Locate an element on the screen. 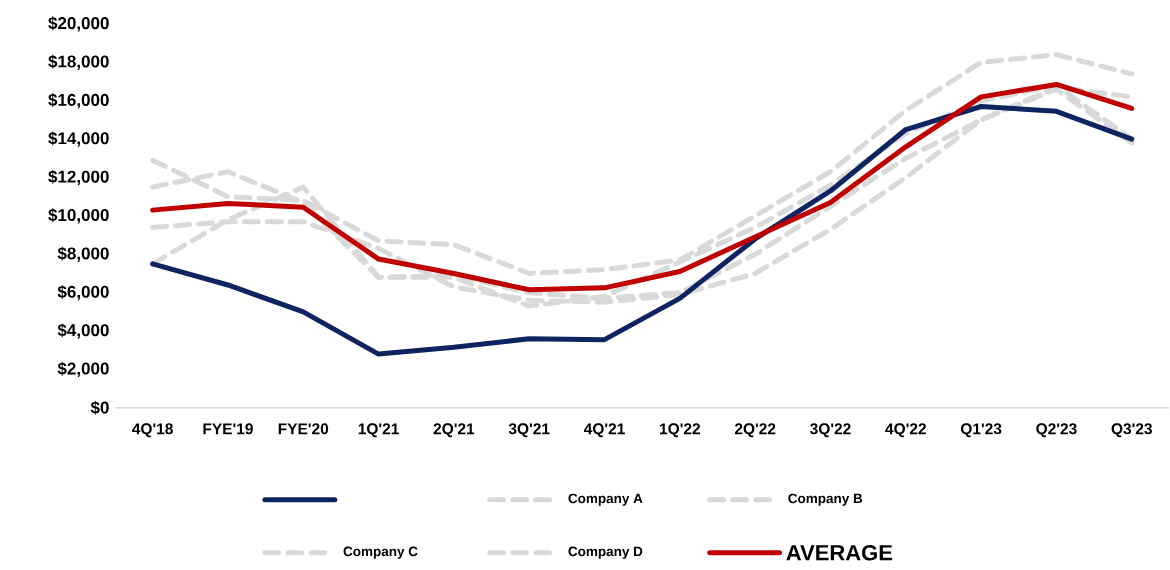 The width and height of the screenshot is (1170, 570). x-tick-label: 4Q'18 is located at coordinates (152, 430).